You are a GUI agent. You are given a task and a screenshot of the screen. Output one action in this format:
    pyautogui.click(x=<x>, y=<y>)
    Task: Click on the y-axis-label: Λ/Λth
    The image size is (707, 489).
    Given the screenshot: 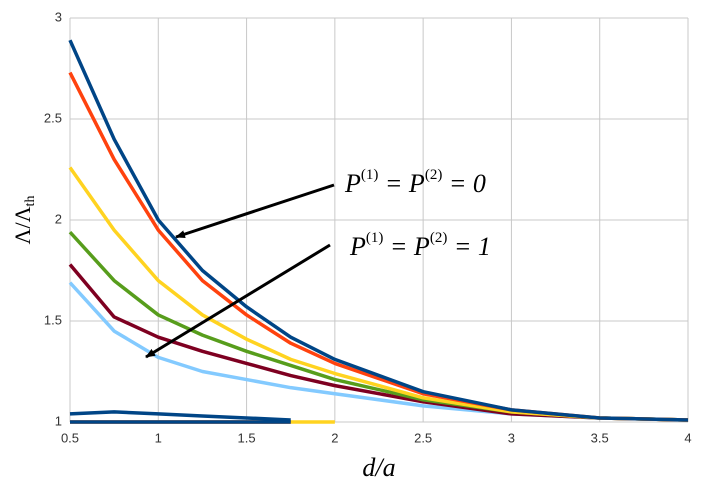 What is the action you would take?
    pyautogui.click(x=24, y=220)
    